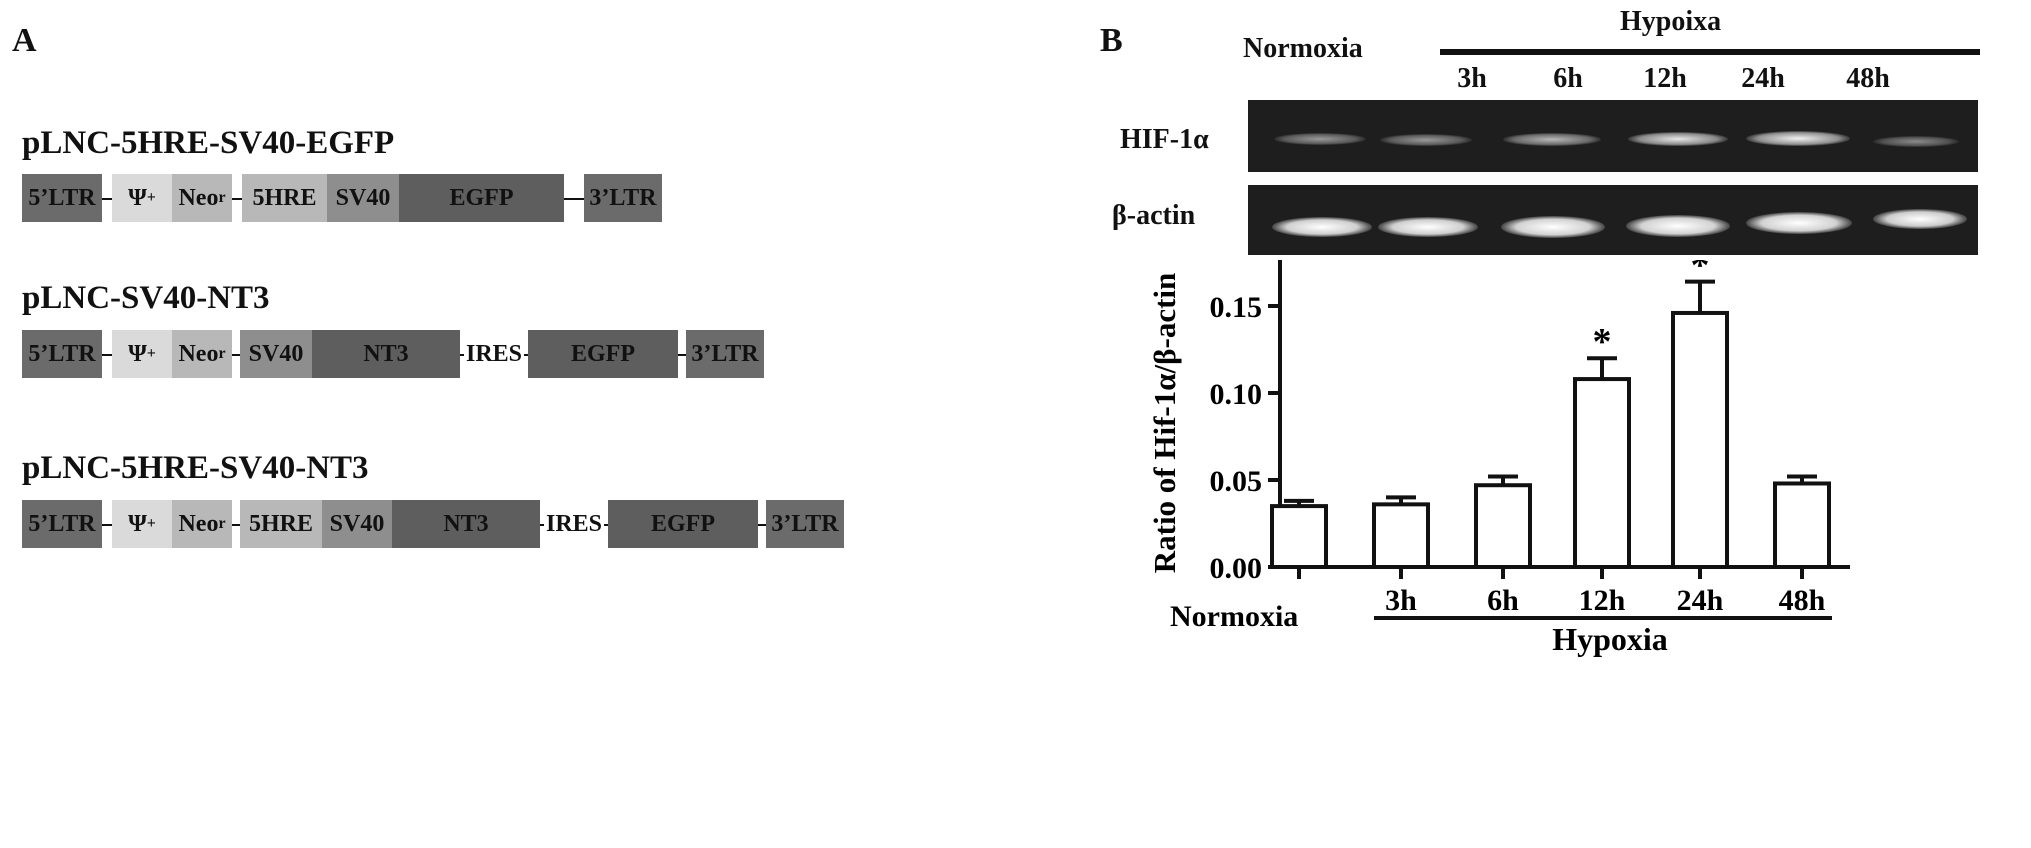 The height and width of the screenshot is (848, 2031). Describe the element at coordinates (1503, 600) in the screenshot. I see `x-category-label: 6h` at that location.